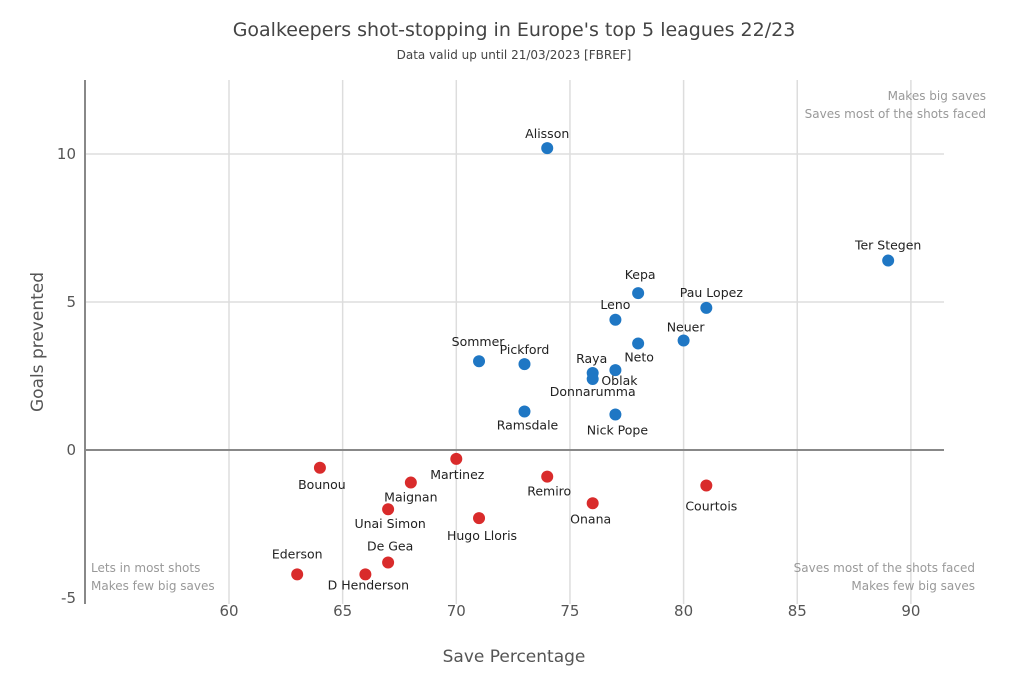 This screenshot has height=689, width=1028. Describe the element at coordinates (619, 380) in the screenshot. I see `point-label: Oblak` at that location.